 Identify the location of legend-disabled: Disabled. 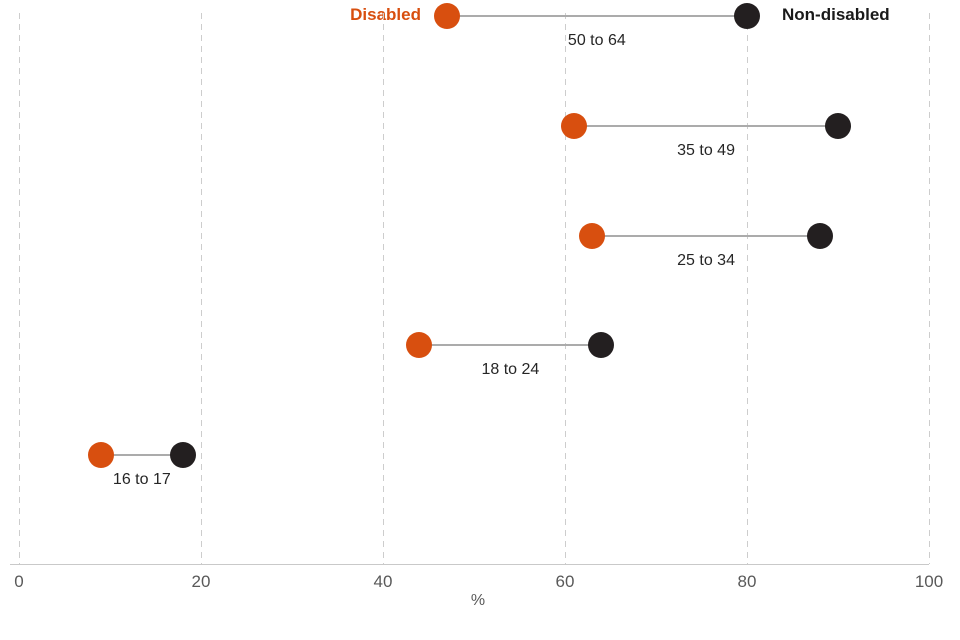
(385, 14).